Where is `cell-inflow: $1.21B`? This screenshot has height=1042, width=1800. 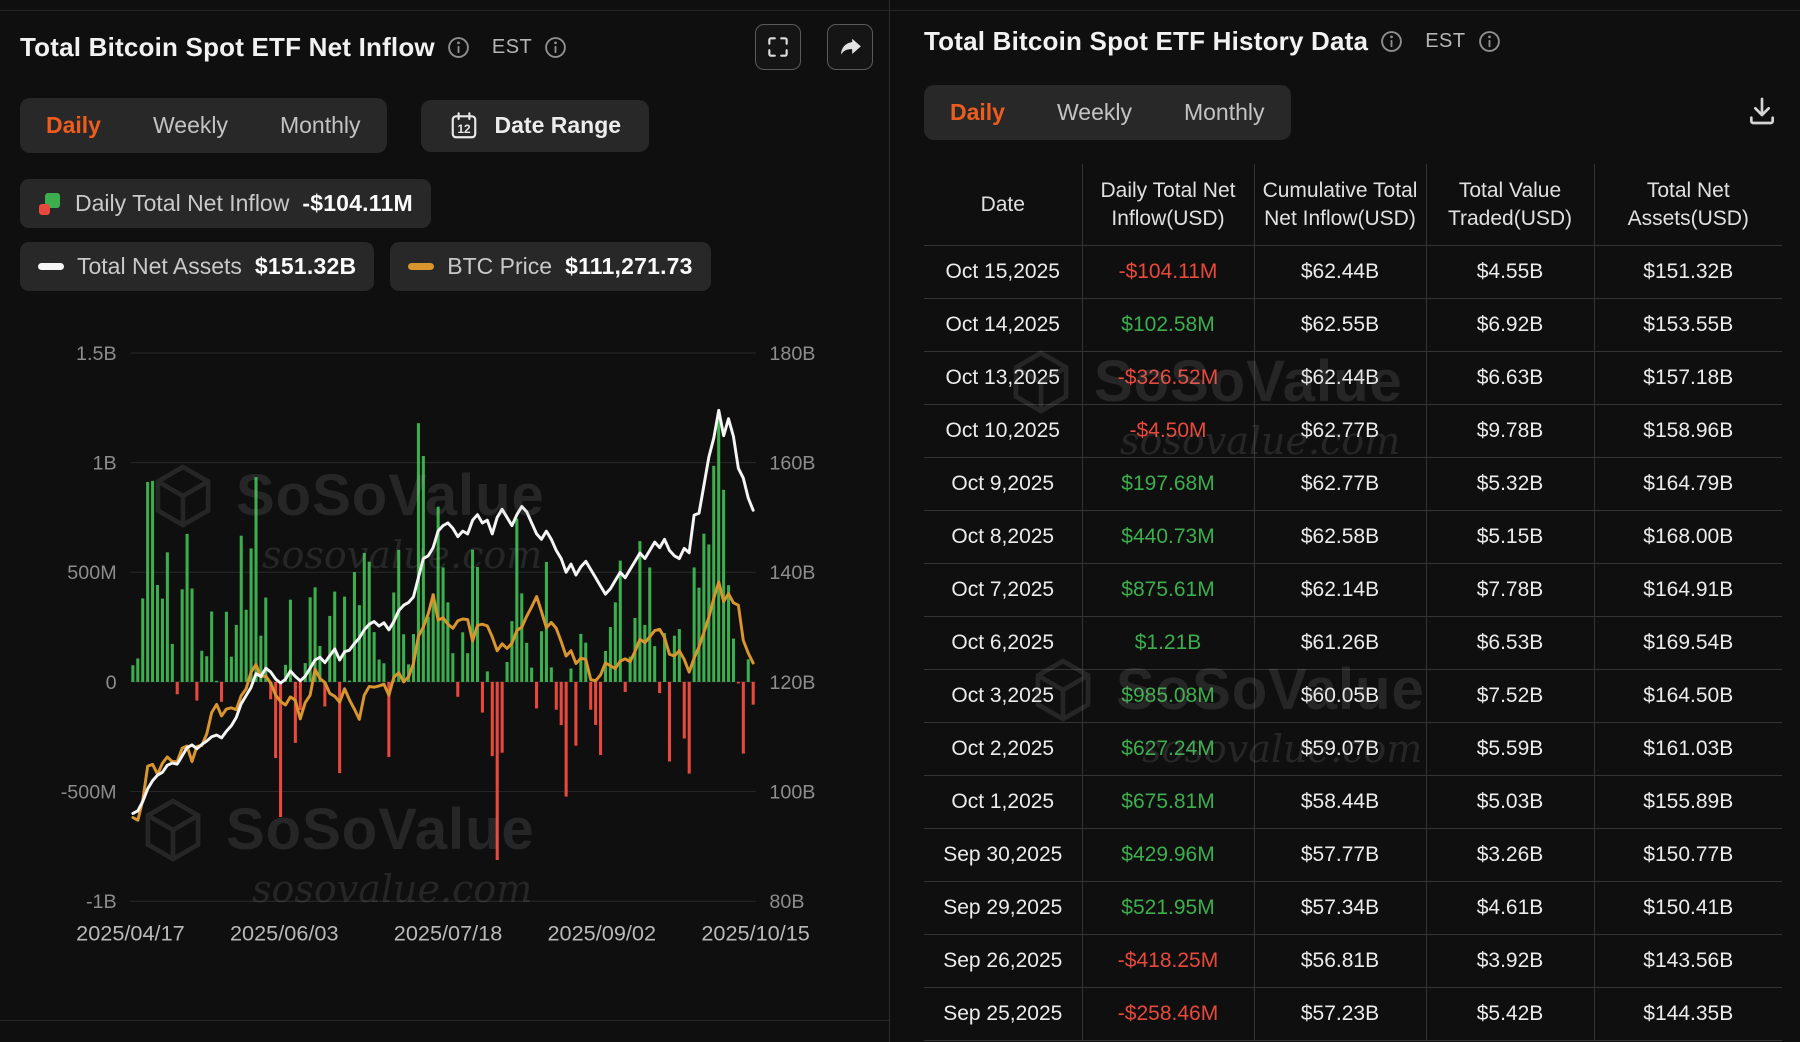 cell-inflow: $1.21B is located at coordinates (1168, 643).